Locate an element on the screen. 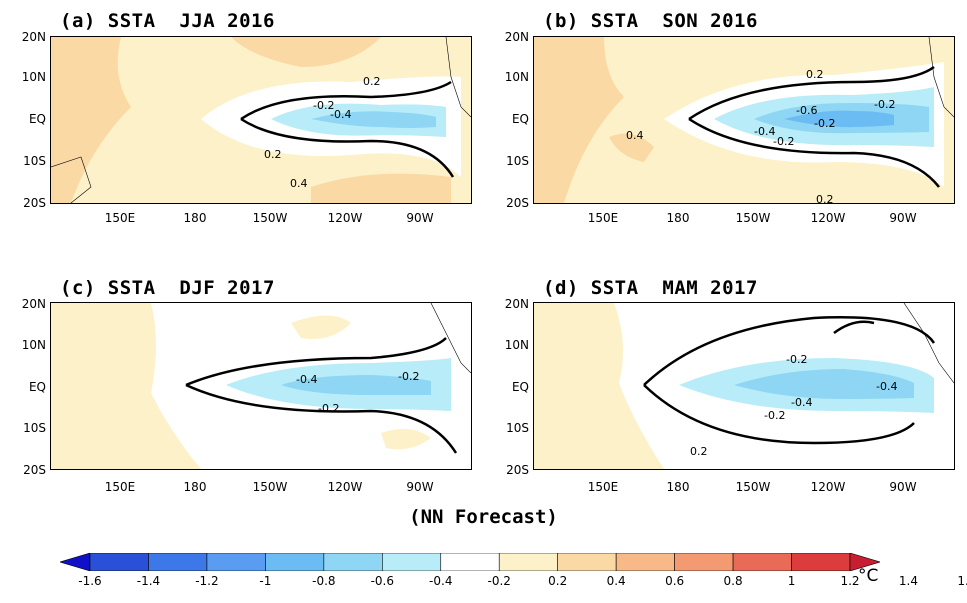 This screenshot has height=603, width=967. colorbar is located at coordinates (470, 562).